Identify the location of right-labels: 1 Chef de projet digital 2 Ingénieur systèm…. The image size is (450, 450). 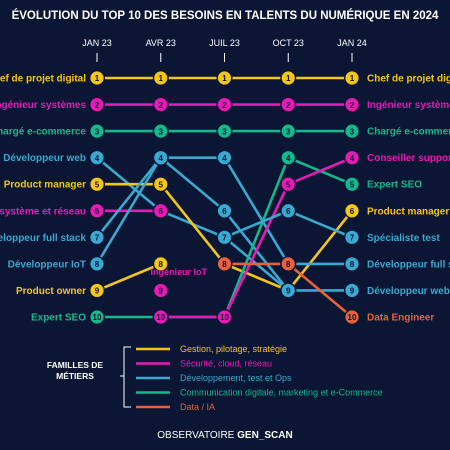
(397, 197).